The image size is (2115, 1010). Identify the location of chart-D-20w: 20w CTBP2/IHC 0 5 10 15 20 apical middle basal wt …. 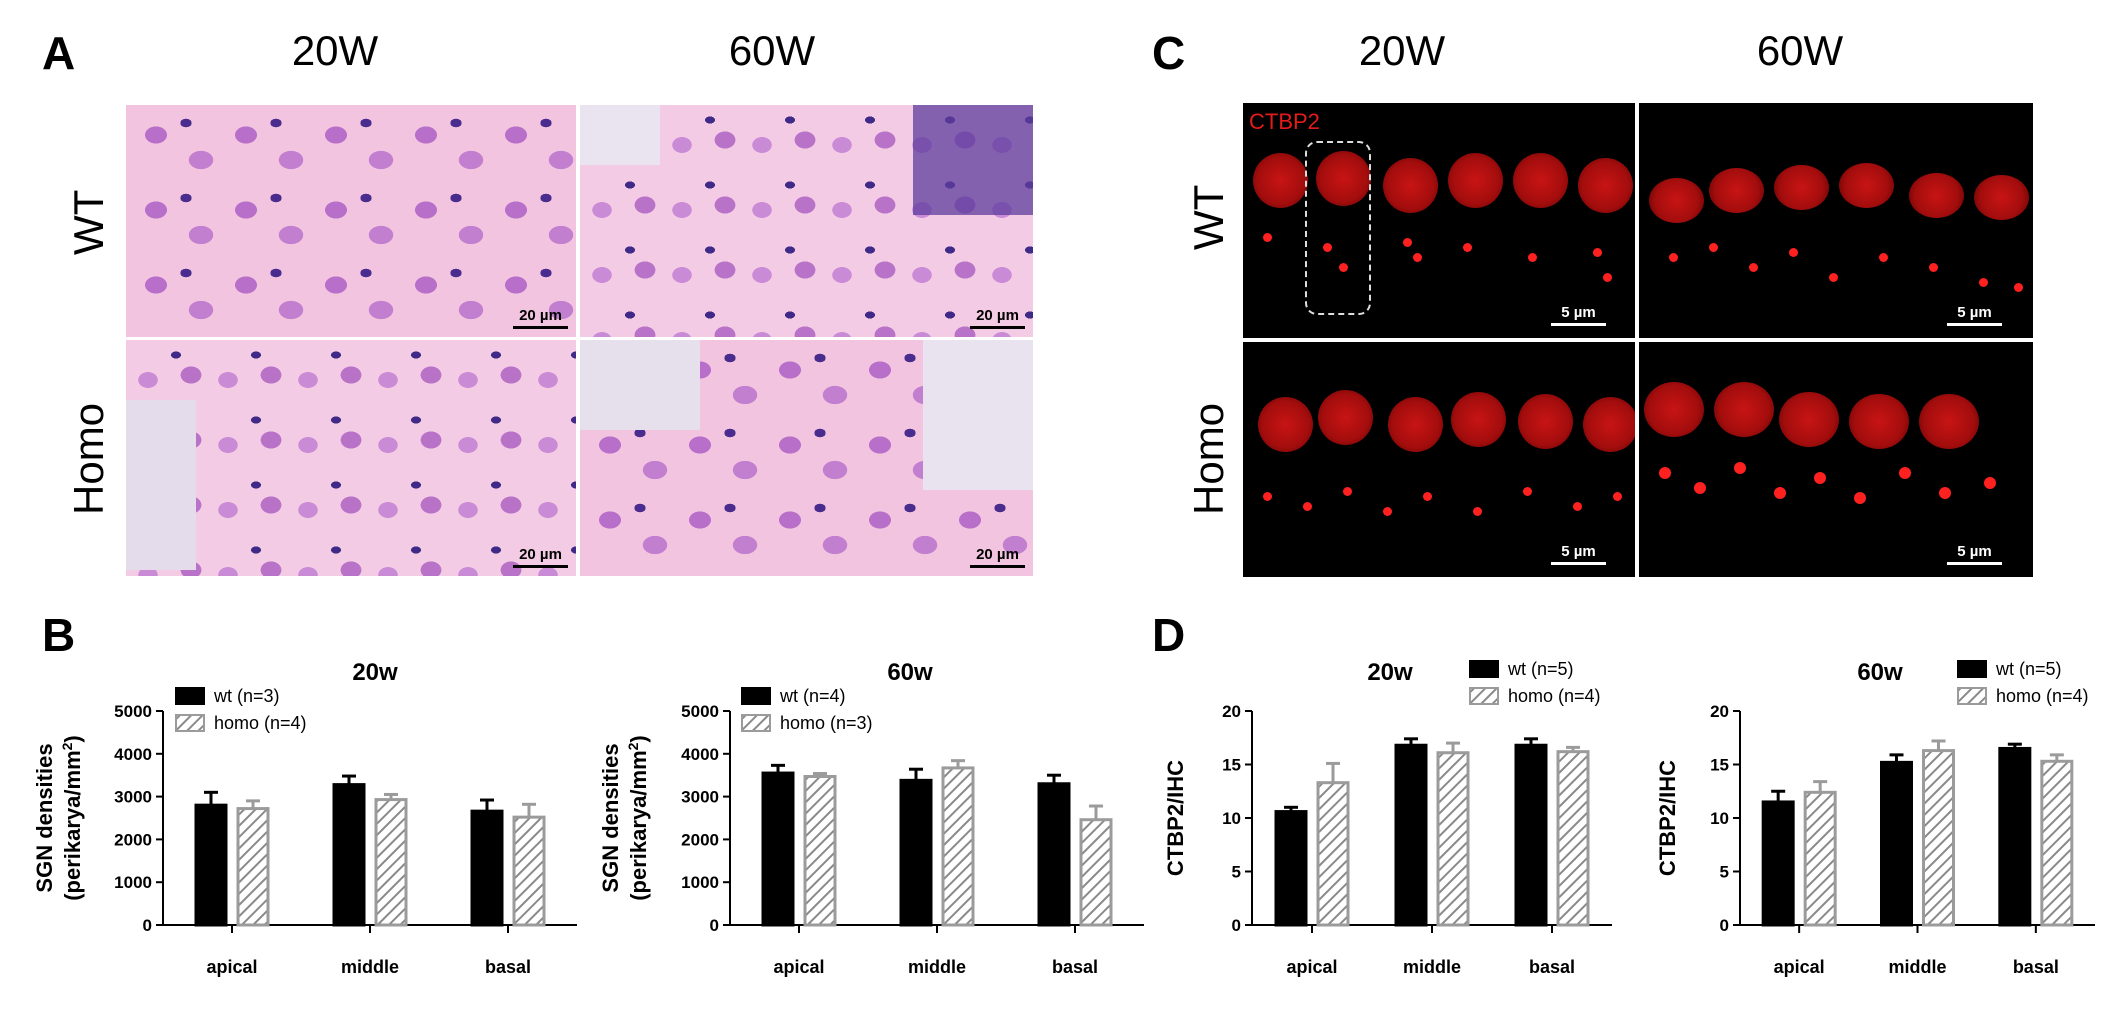
(1387, 818).